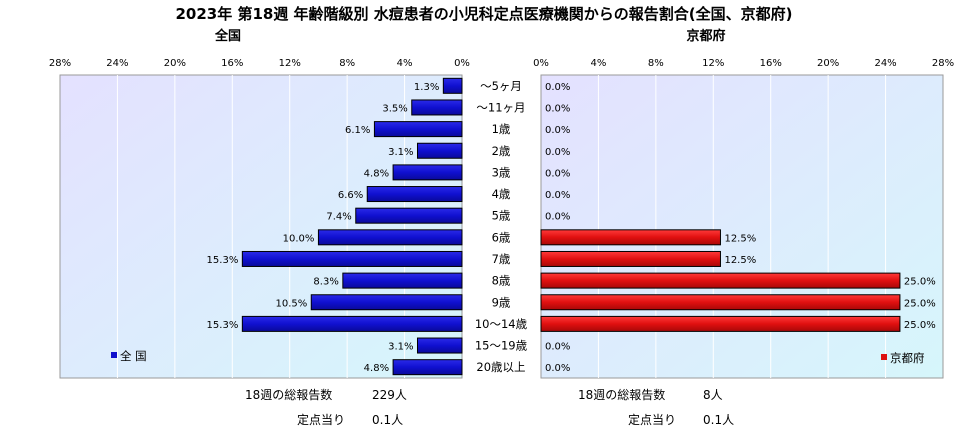 The width and height of the screenshot is (968, 433). What do you see at coordinates (325, 282) in the screenshot?
I see `data-label-left: 8.3%` at bounding box center [325, 282].